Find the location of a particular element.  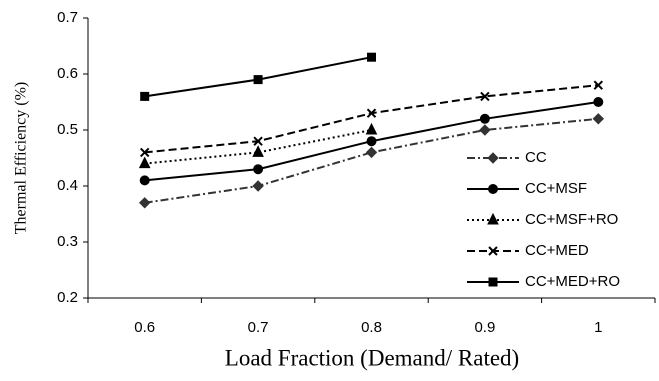

legend-label: CC+MSF is located at coordinates (556, 188).